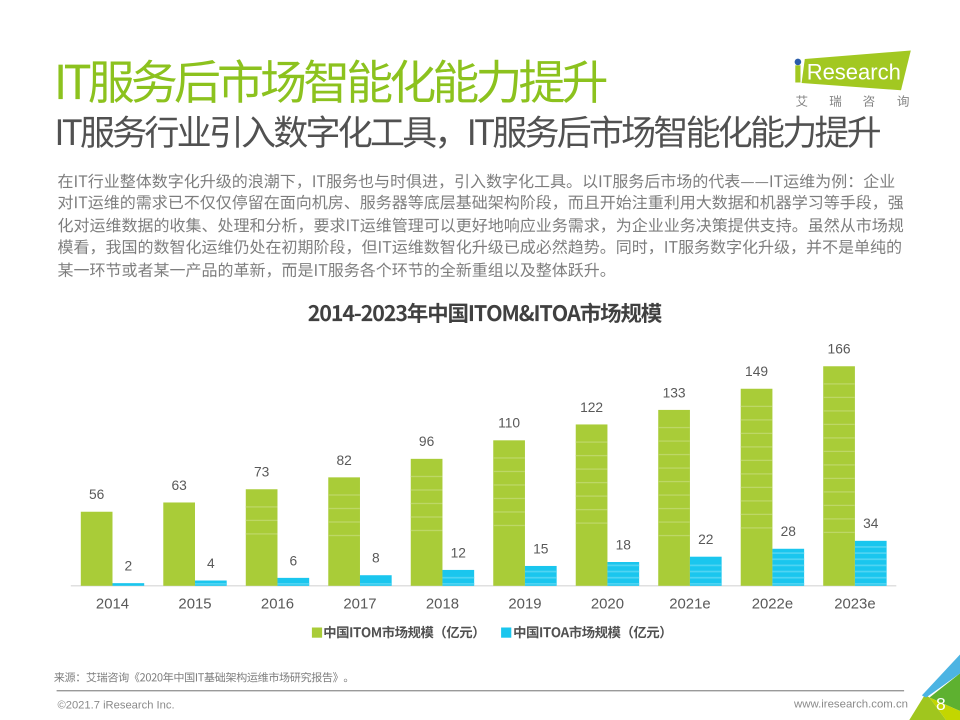  What do you see at coordinates (211, 563) in the screenshot?
I see `svg-text: 4` at bounding box center [211, 563].